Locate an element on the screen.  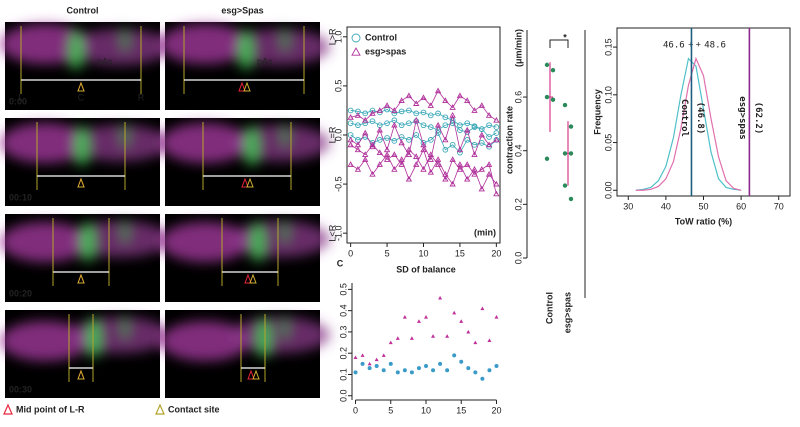
peak-label: 46.6 is located at coordinates (674, 46).